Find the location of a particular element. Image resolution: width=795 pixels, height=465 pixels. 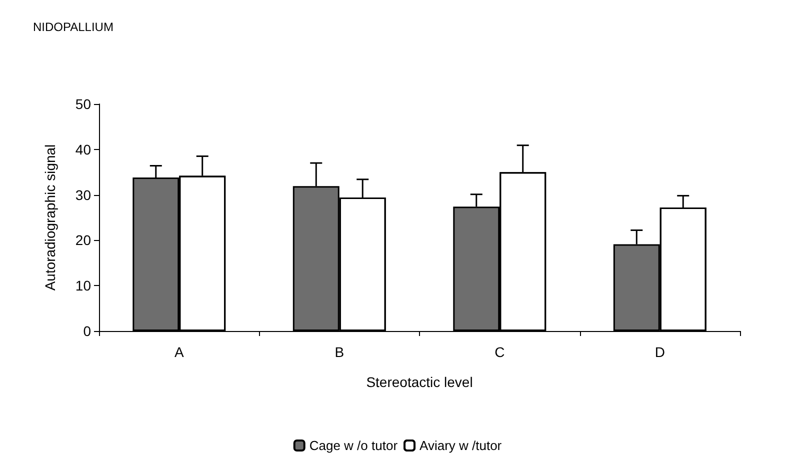

y-tick-label: 20 is located at coordinates (83, 240).